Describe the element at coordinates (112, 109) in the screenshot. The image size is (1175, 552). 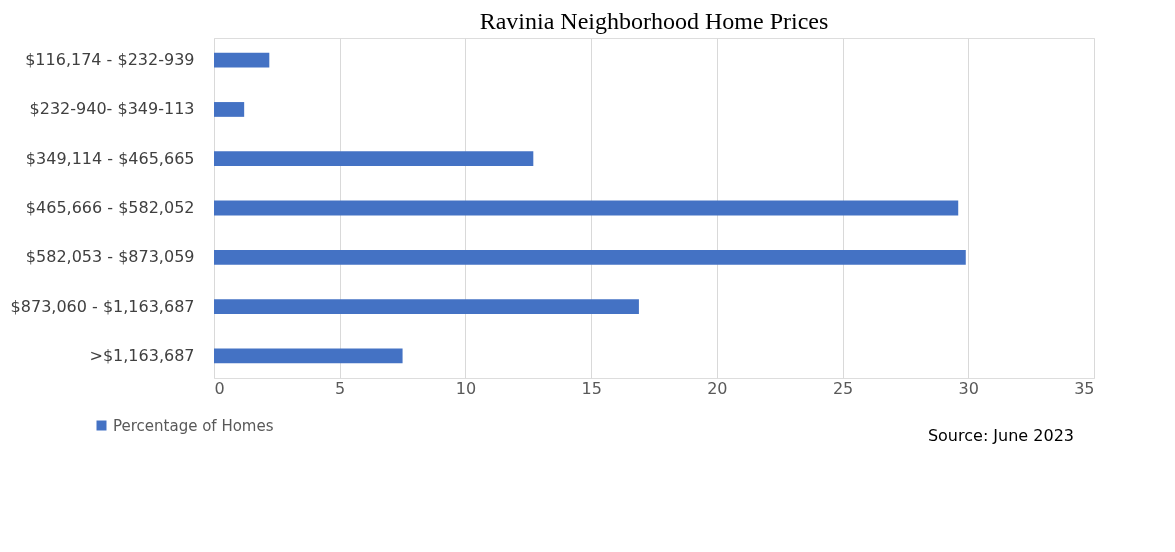
I see `y-tick-label: $232-940- $349-113` at that location.